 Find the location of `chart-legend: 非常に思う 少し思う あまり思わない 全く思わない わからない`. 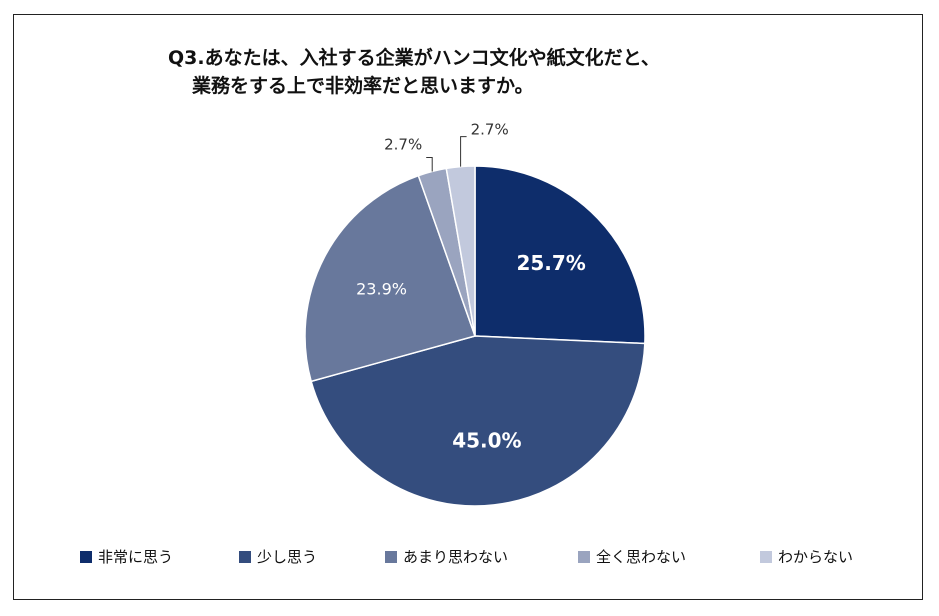

chart-legend: 非常に思う 少し思う あまり思わない 全く思わない わからない is located at coordinates (469, 558).